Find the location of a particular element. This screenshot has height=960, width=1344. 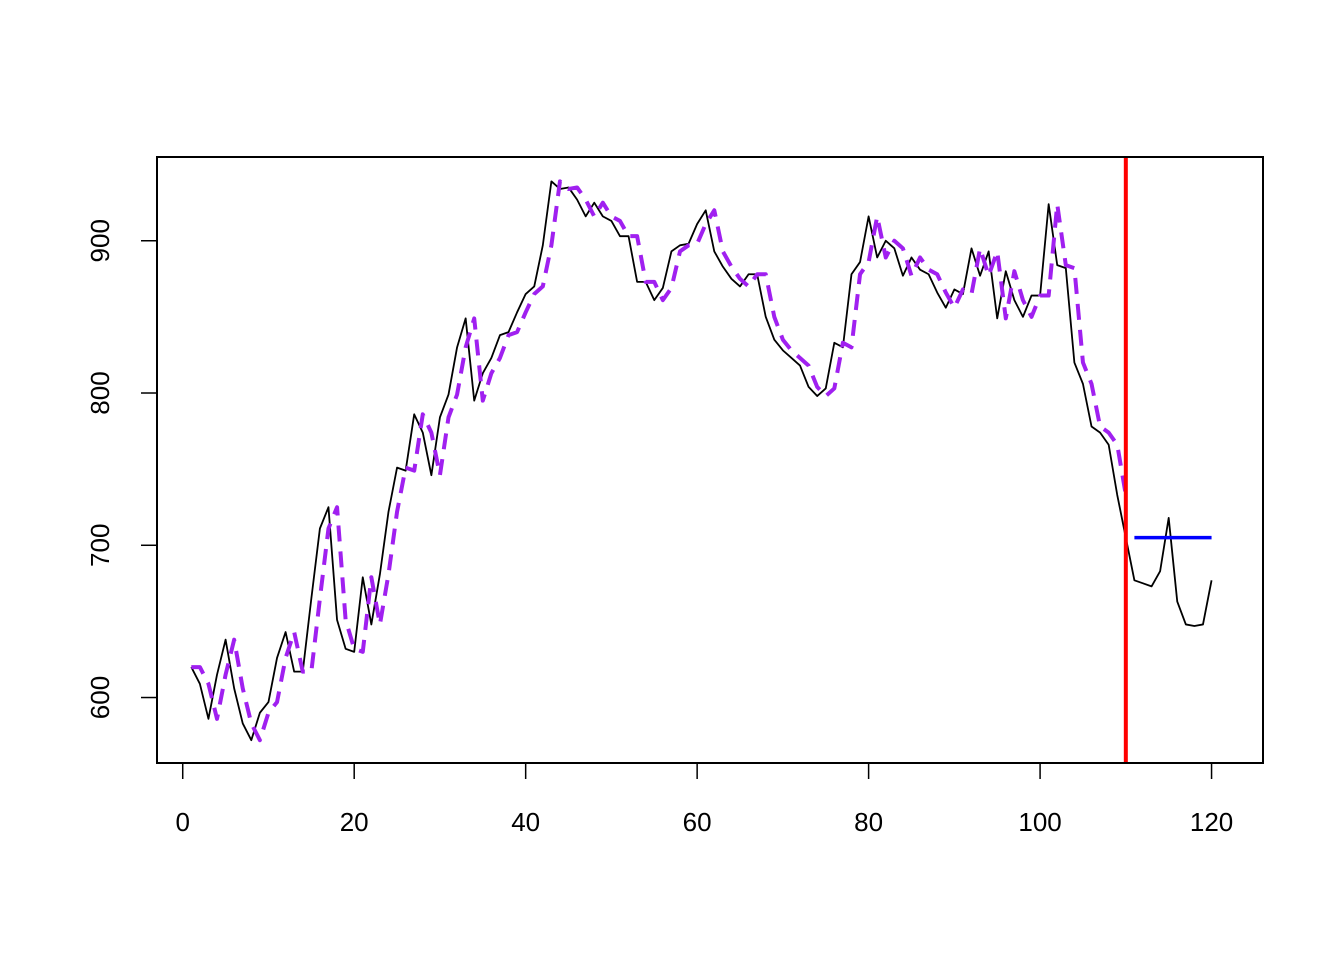

x-tick-label: 100 is located at coordinates (1039, 822).